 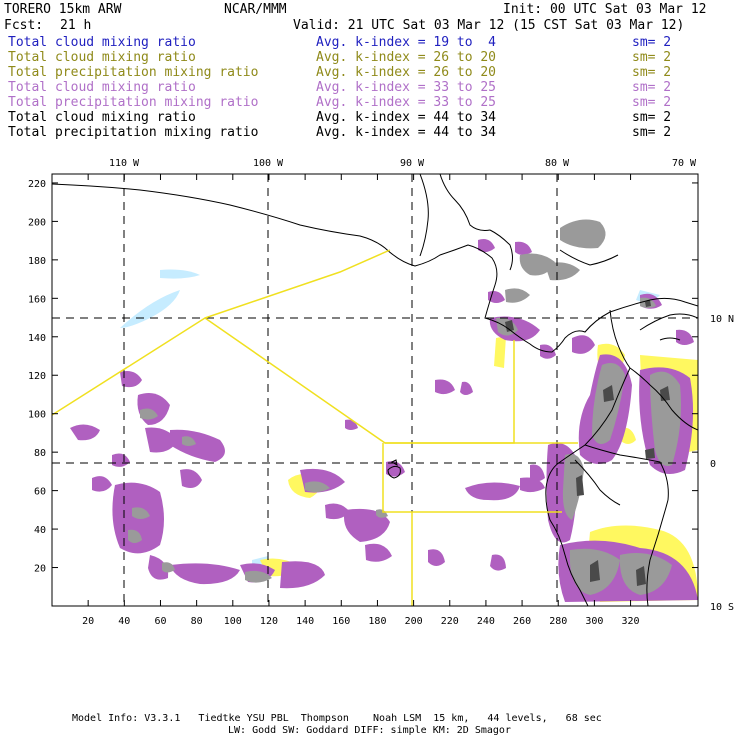 What do you see at coordinates (631, 621) in the screenshot?
I see `x-tick-label: 320` at bounding box center [631, 621].